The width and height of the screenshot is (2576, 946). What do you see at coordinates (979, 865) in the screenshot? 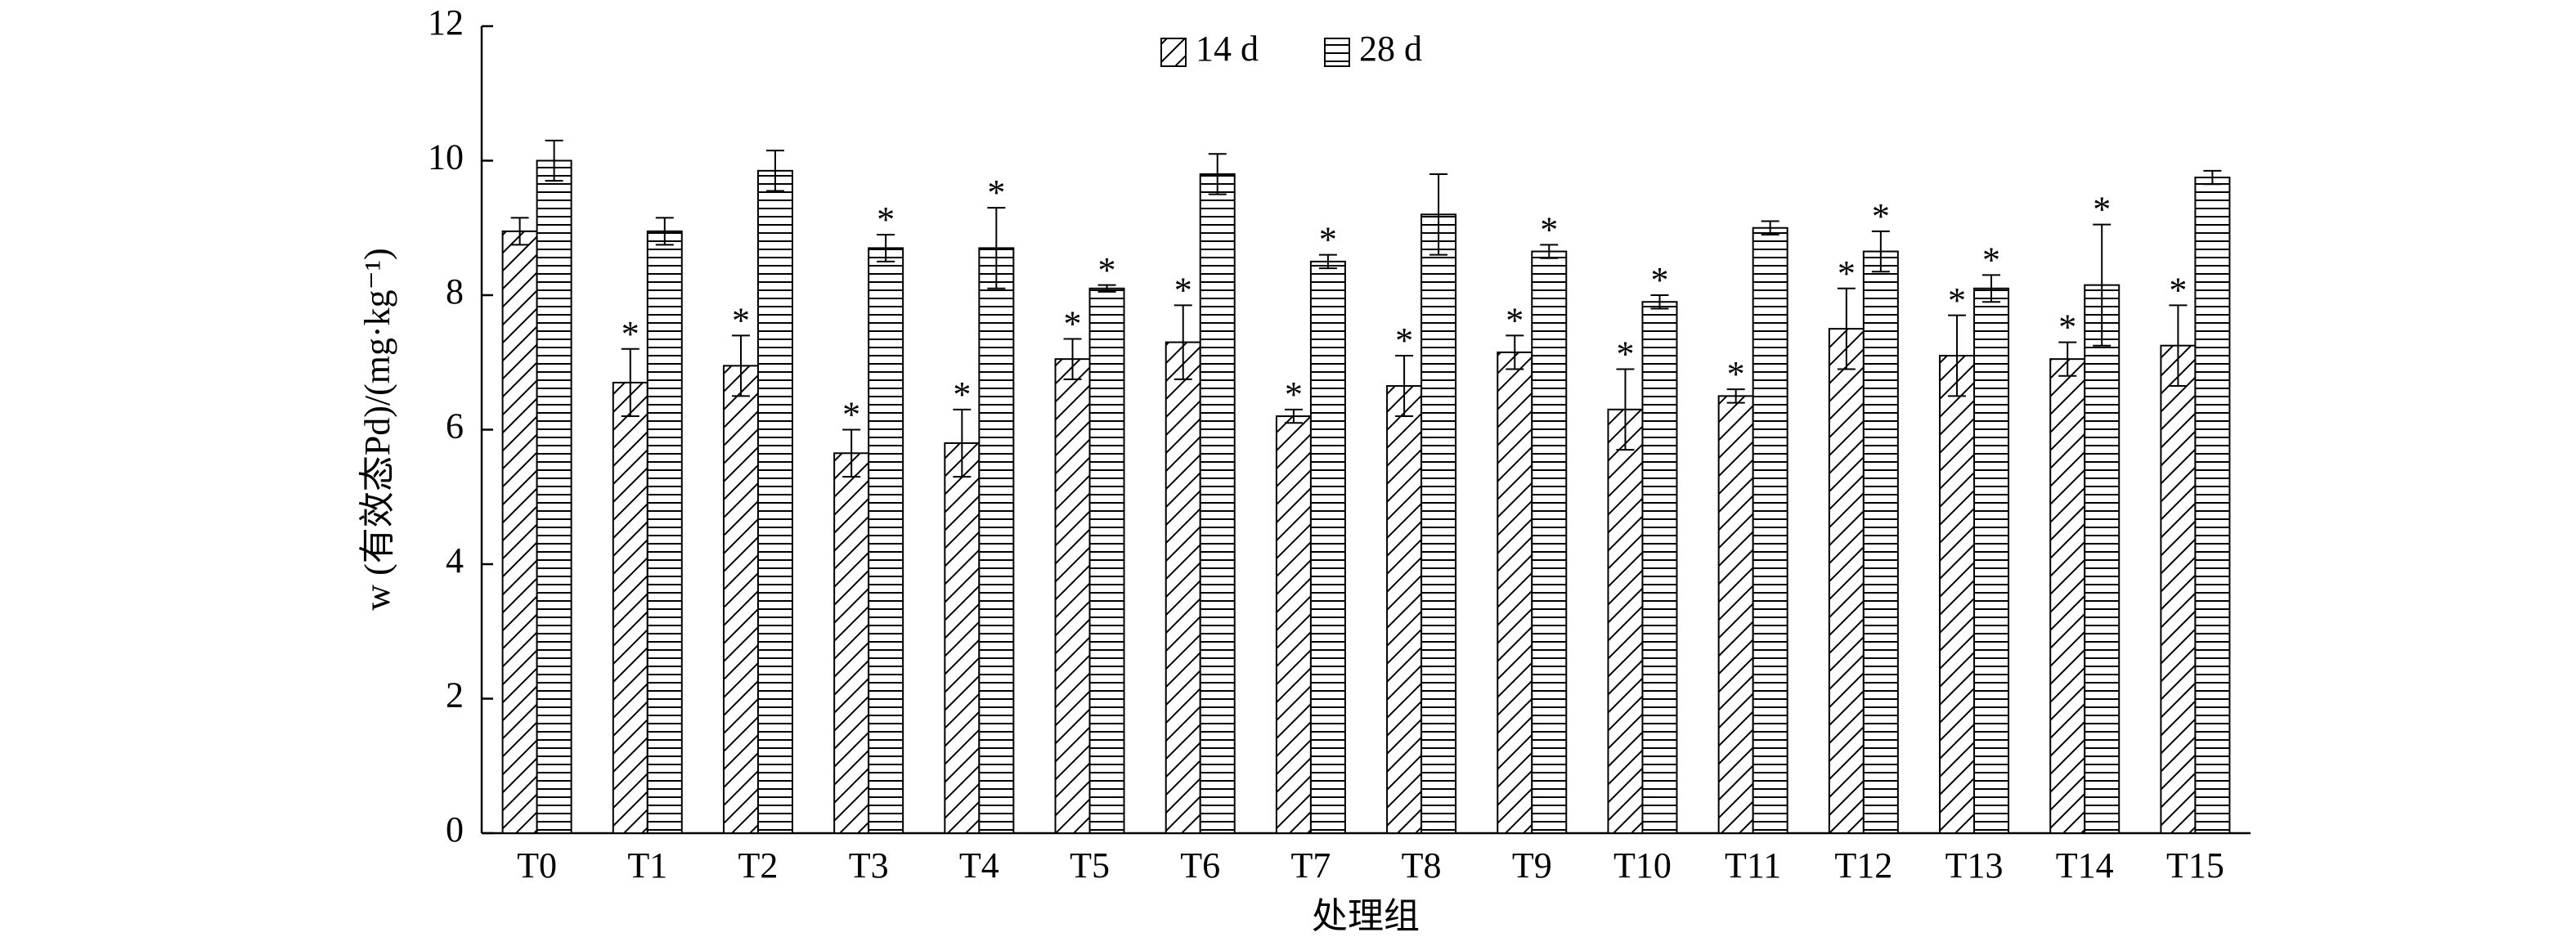
I see `x-tick-label: T4` at bounding box center [979, 865].